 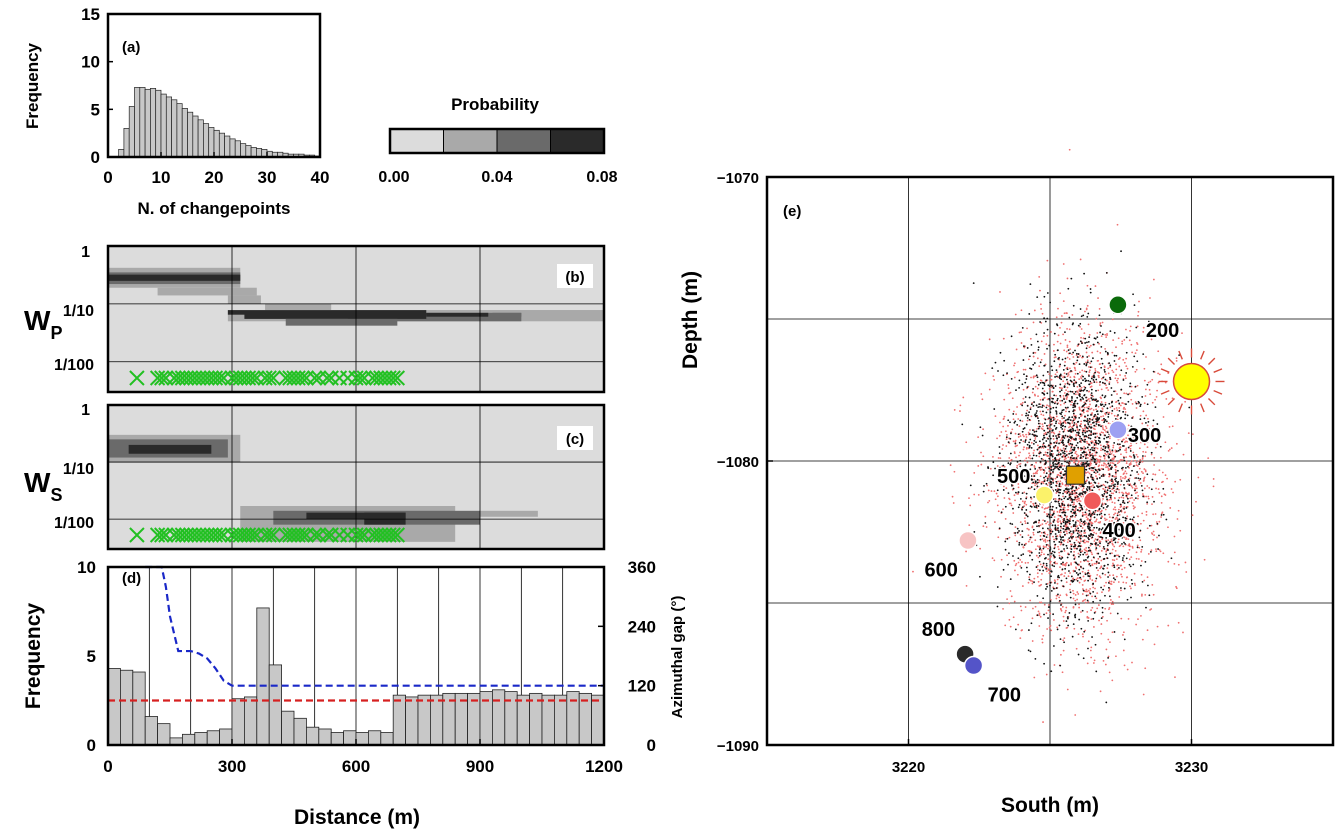 I want to click on panel-b-marker, so click(x=219, y=378).